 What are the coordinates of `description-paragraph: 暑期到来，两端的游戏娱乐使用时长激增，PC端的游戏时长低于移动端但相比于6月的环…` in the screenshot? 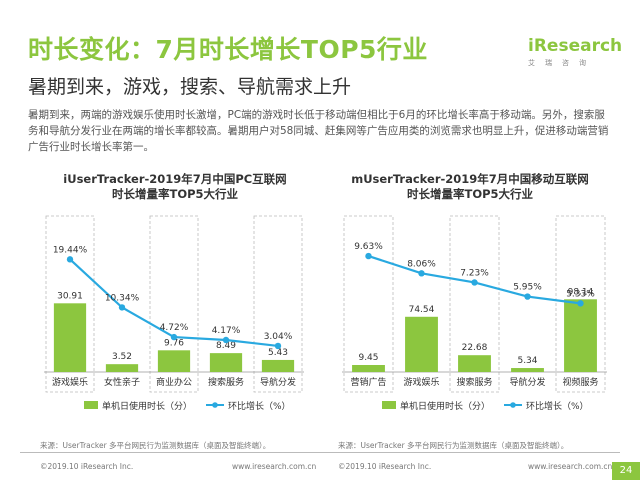 It's located at (318, 131).